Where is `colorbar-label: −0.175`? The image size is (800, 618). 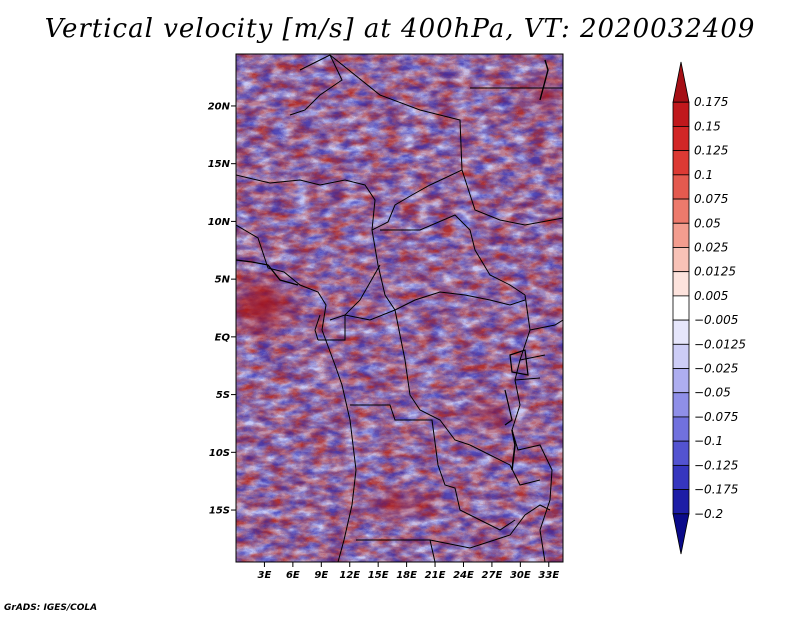 colorbar-label: −0.175 is located at coordinates (716, 490).